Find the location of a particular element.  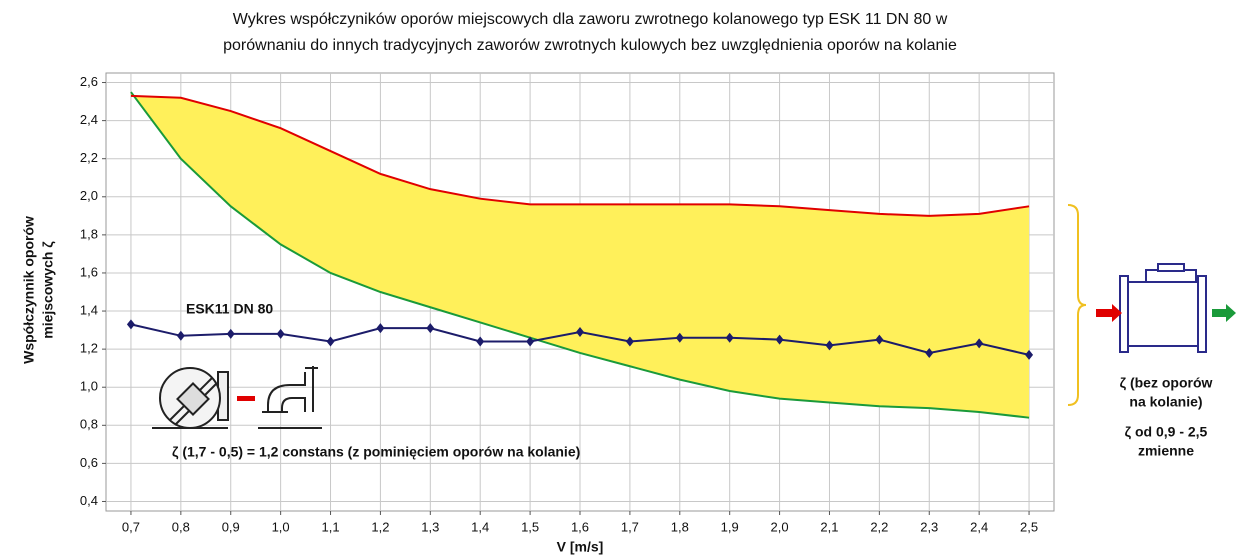

x-tick-label: 0,8 is located at coordinates (181, 526).